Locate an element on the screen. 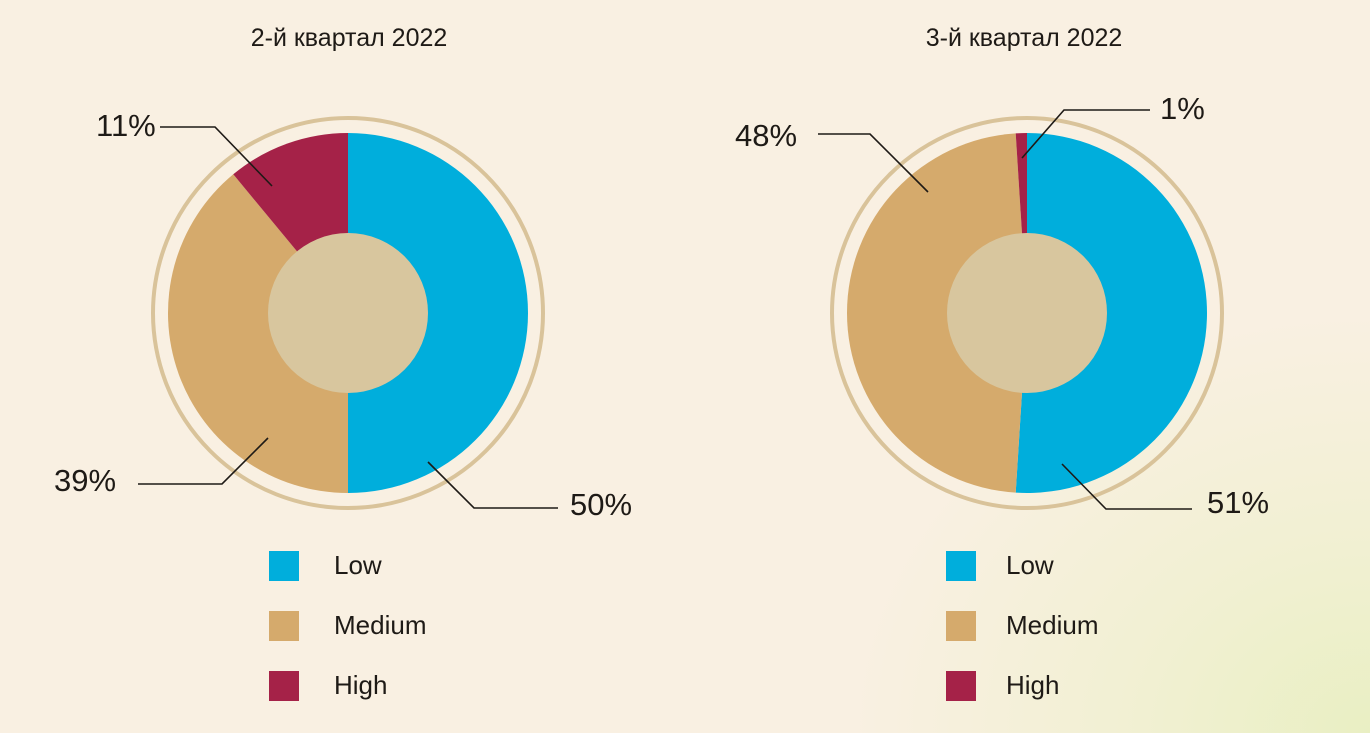  chart-q2-center-hole is located at coordinates (348, 313).